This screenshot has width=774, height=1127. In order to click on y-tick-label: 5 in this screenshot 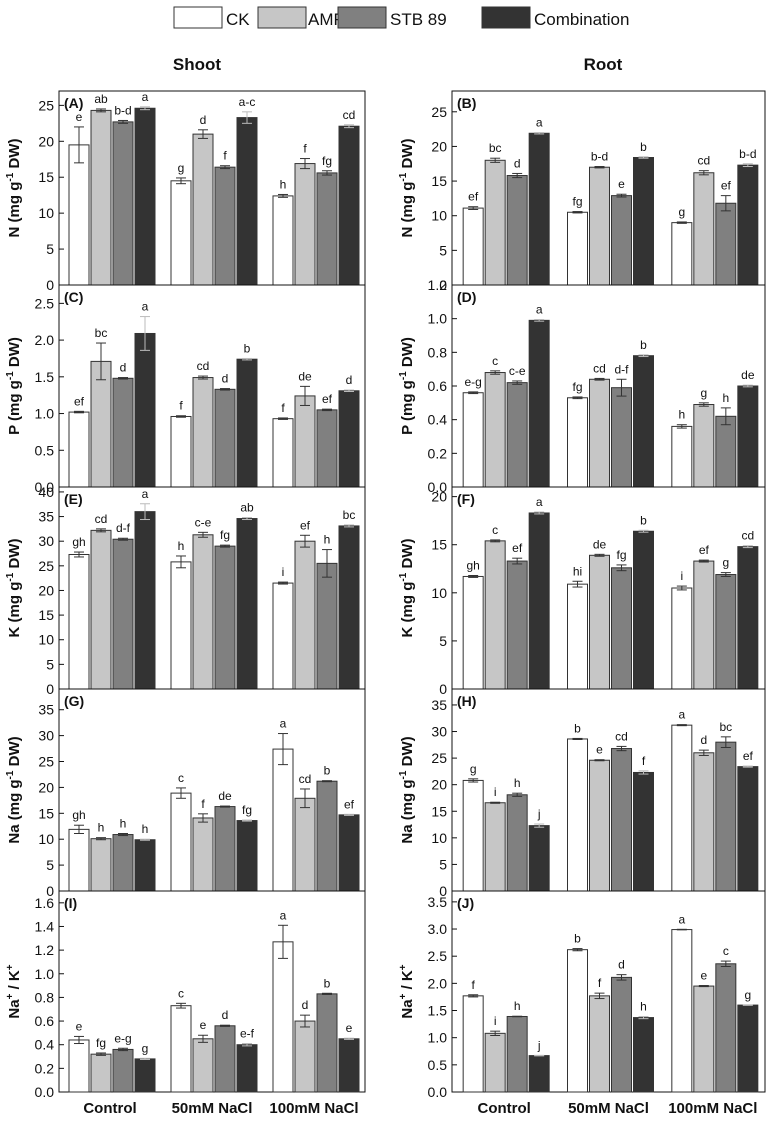, I will do `click(50, 249)`.